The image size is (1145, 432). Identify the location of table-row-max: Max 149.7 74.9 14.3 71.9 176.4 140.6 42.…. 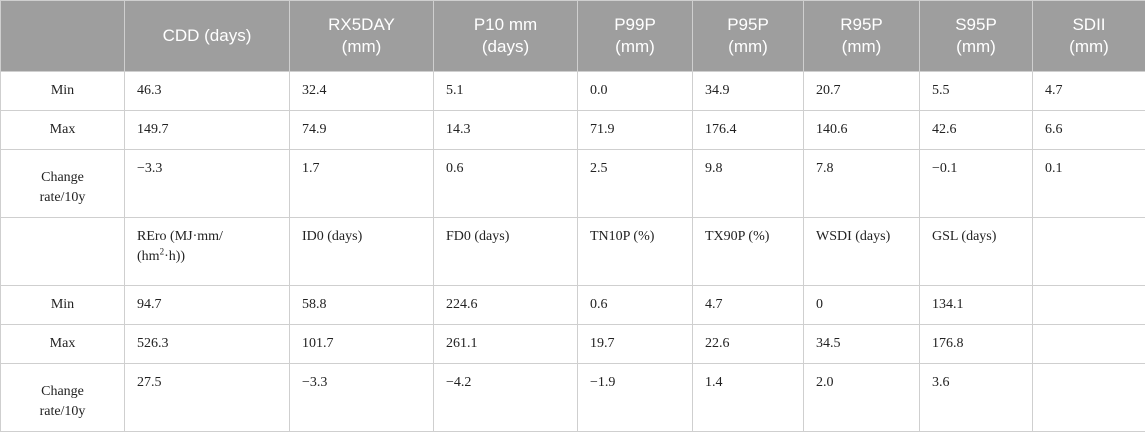
(573, 130).